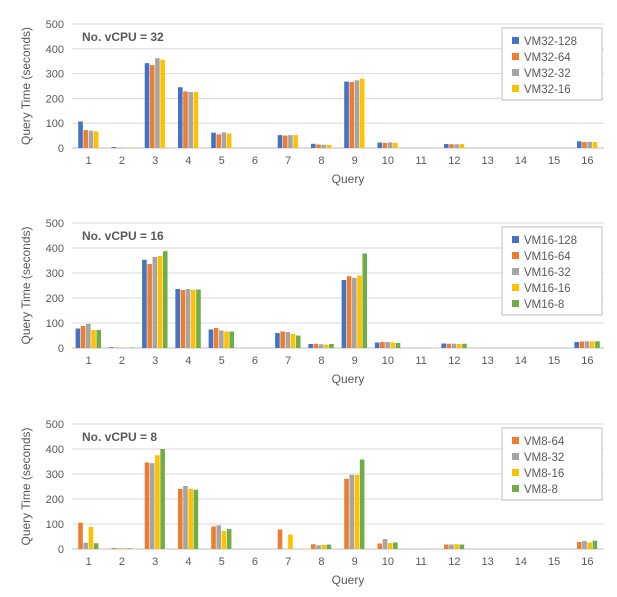 The height and width of the screenshot is (597, 617). I want to click on x-tick-label: 9, so click(355, 161).